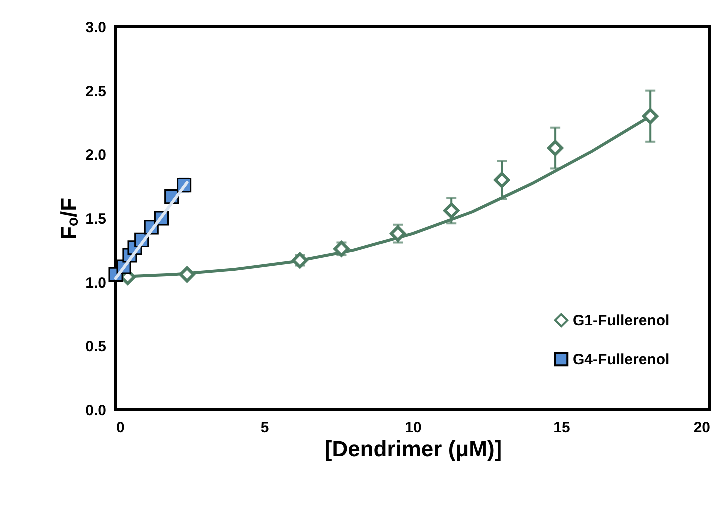 The height and width of the screenshot is (505, 727). I want to click on y-tick-label: 0.0, so click(96, 411).